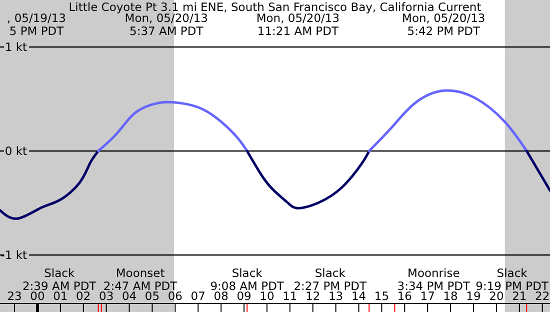  I want to click on y-tick-label: 1 kt, so click(16, 47).